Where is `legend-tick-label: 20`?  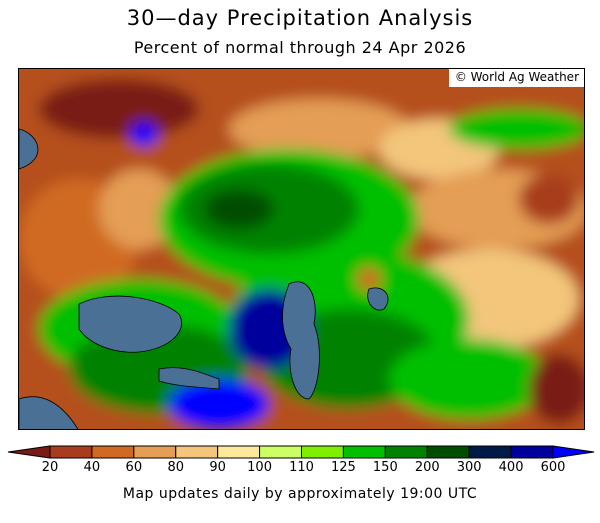
legend-tick-label: 20 is located at coordinates (50, 467).